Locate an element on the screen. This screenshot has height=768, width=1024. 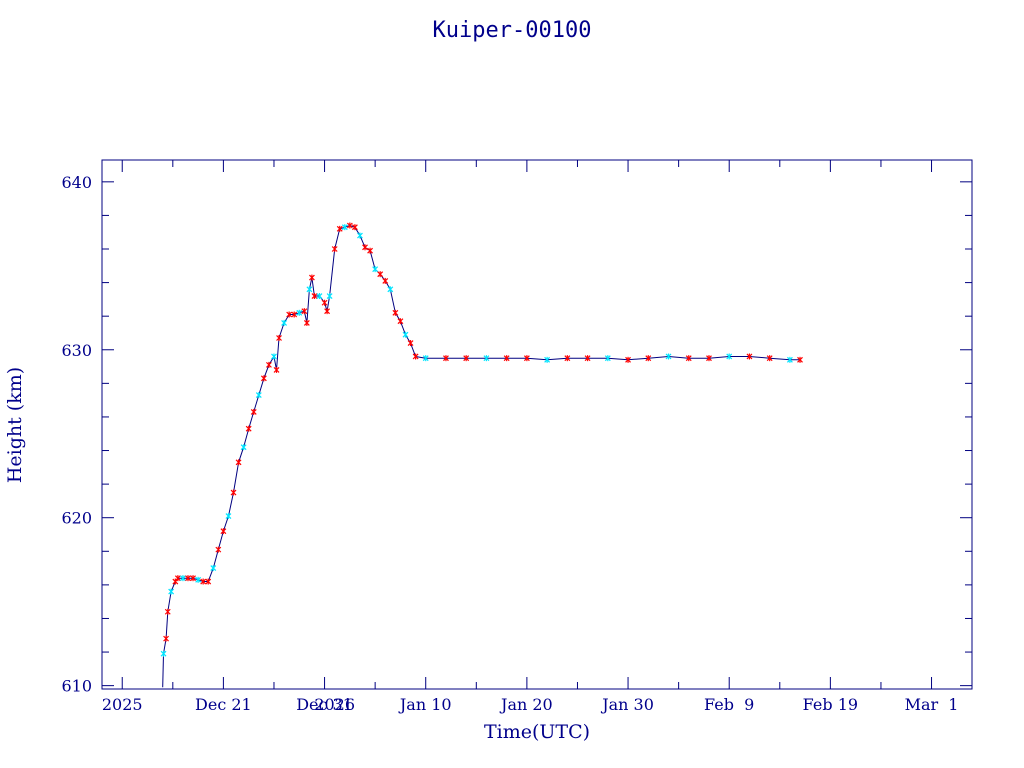
x-tick-label: 2026 is located at coordinates (334, 704).